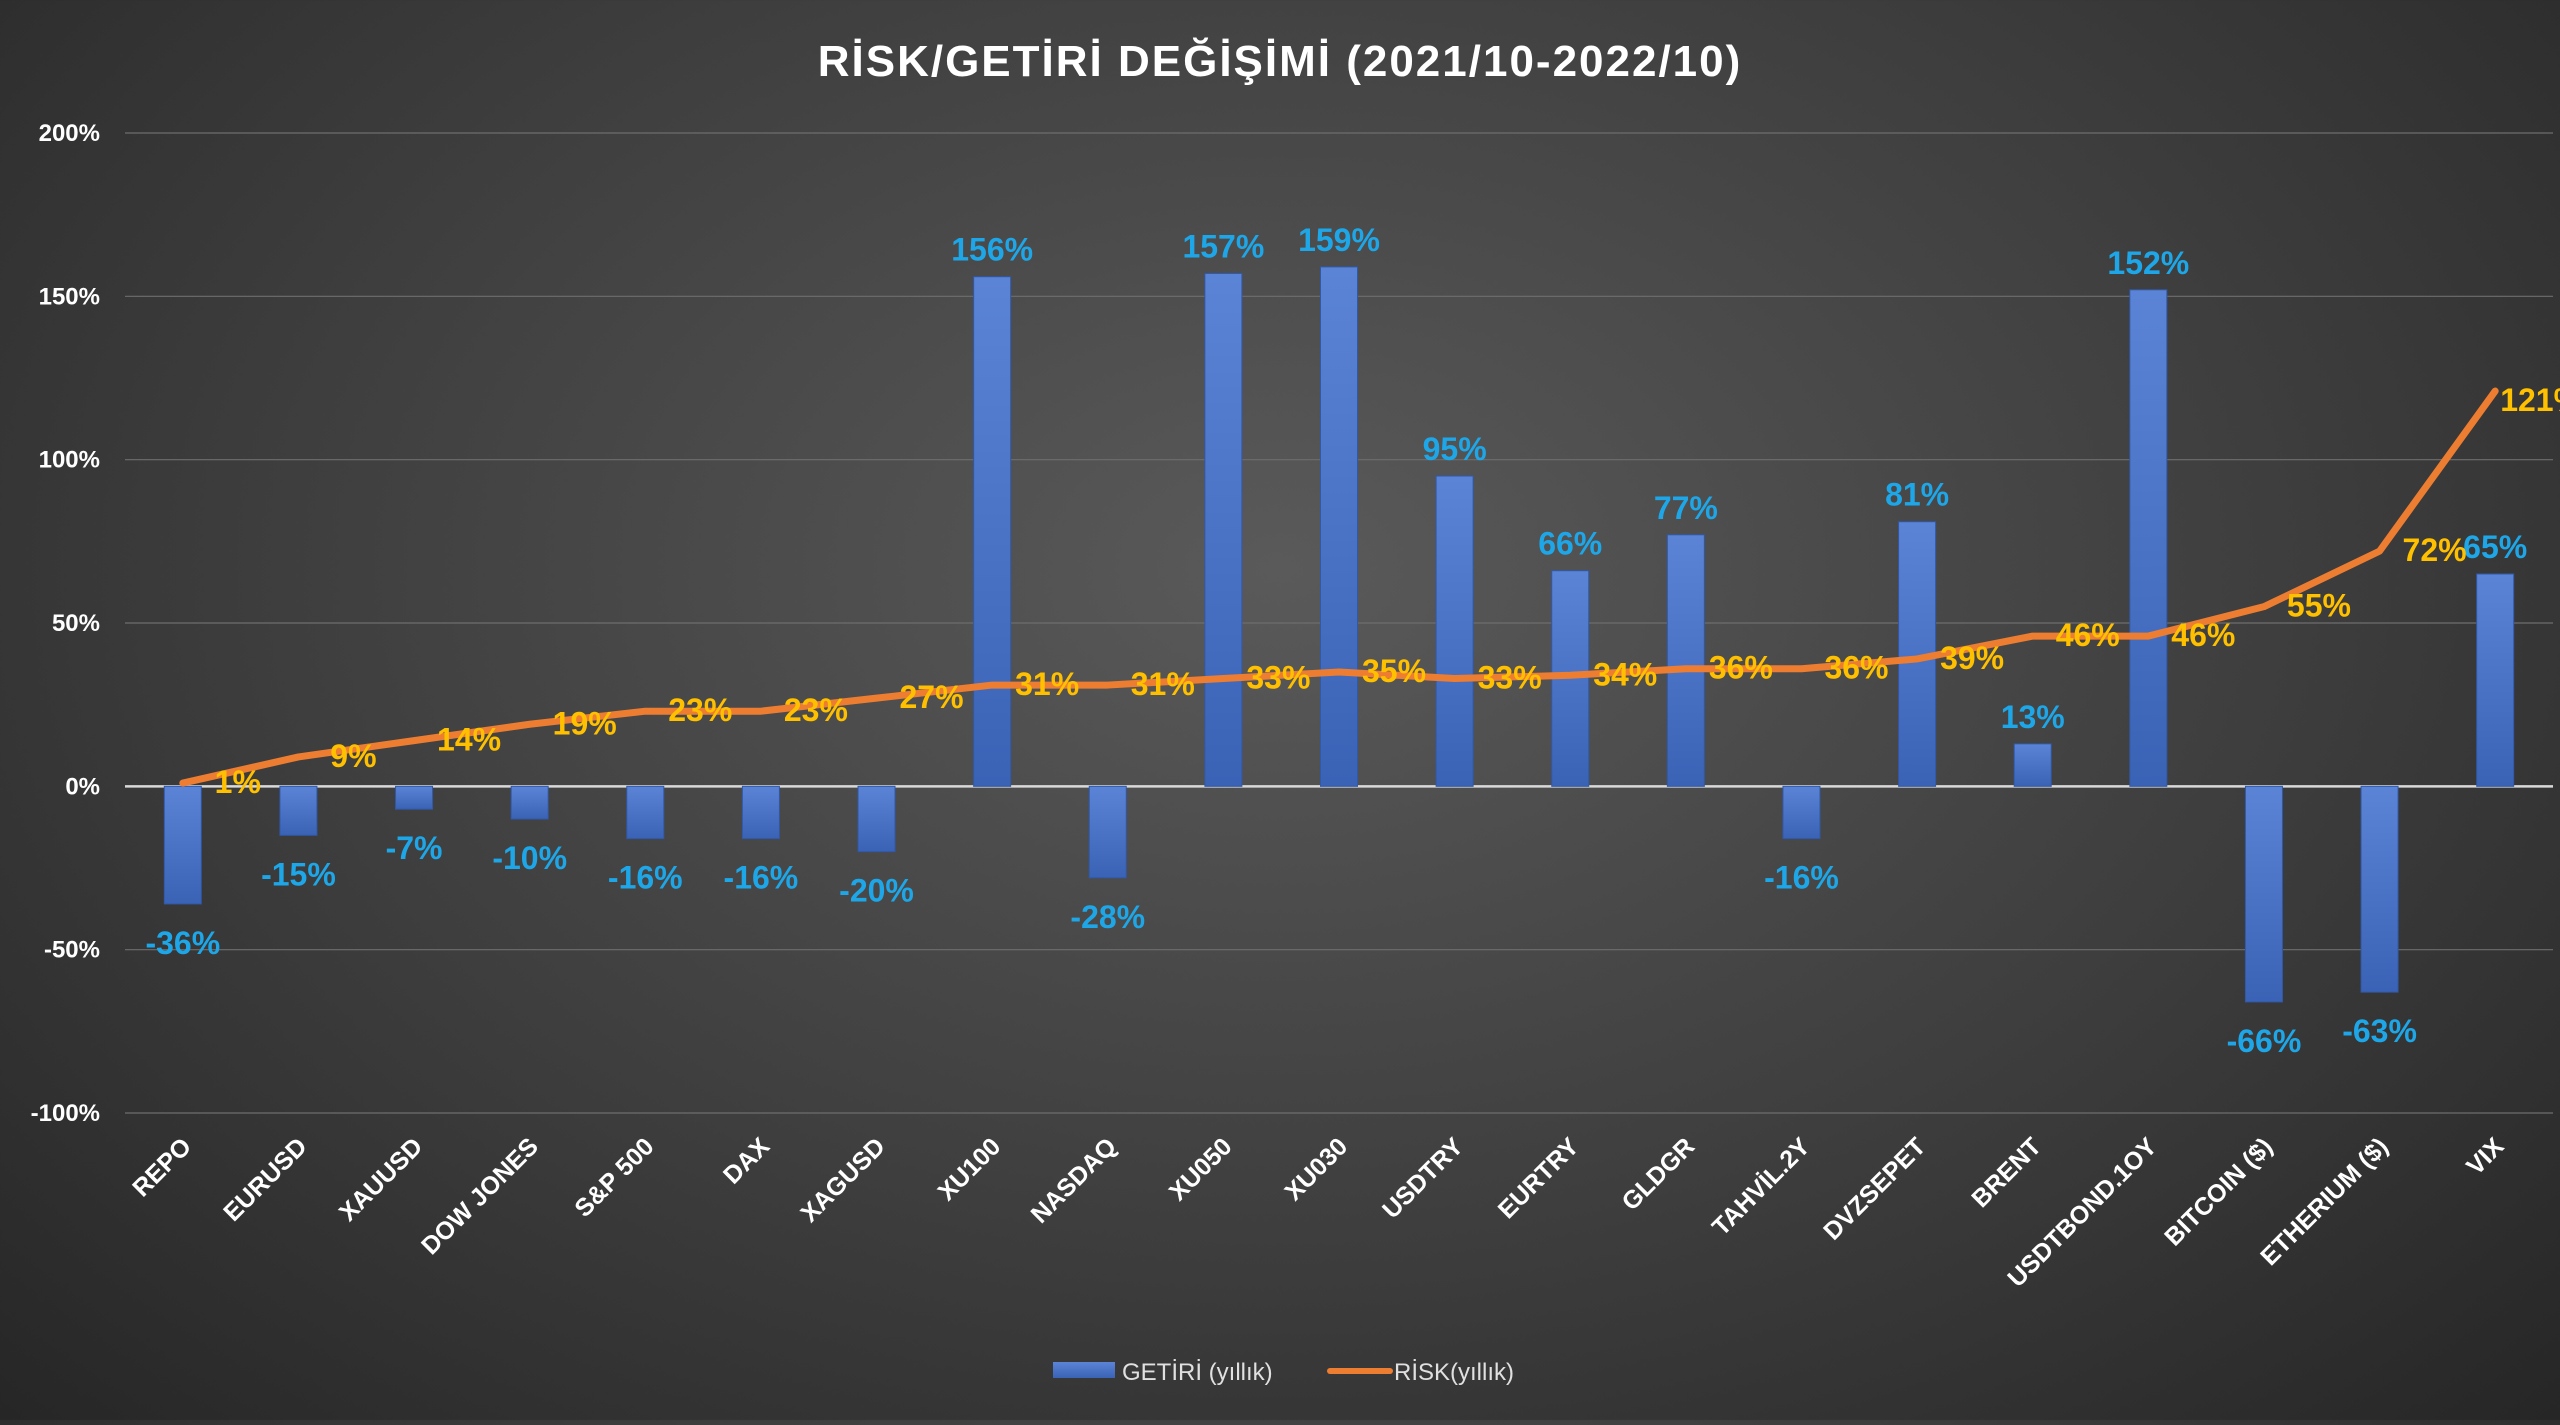 The image size is (2560, 1425). Describe the element at coordinates (72, 950) in the screenshot. I see `y-tick-label: -50%` at that location.